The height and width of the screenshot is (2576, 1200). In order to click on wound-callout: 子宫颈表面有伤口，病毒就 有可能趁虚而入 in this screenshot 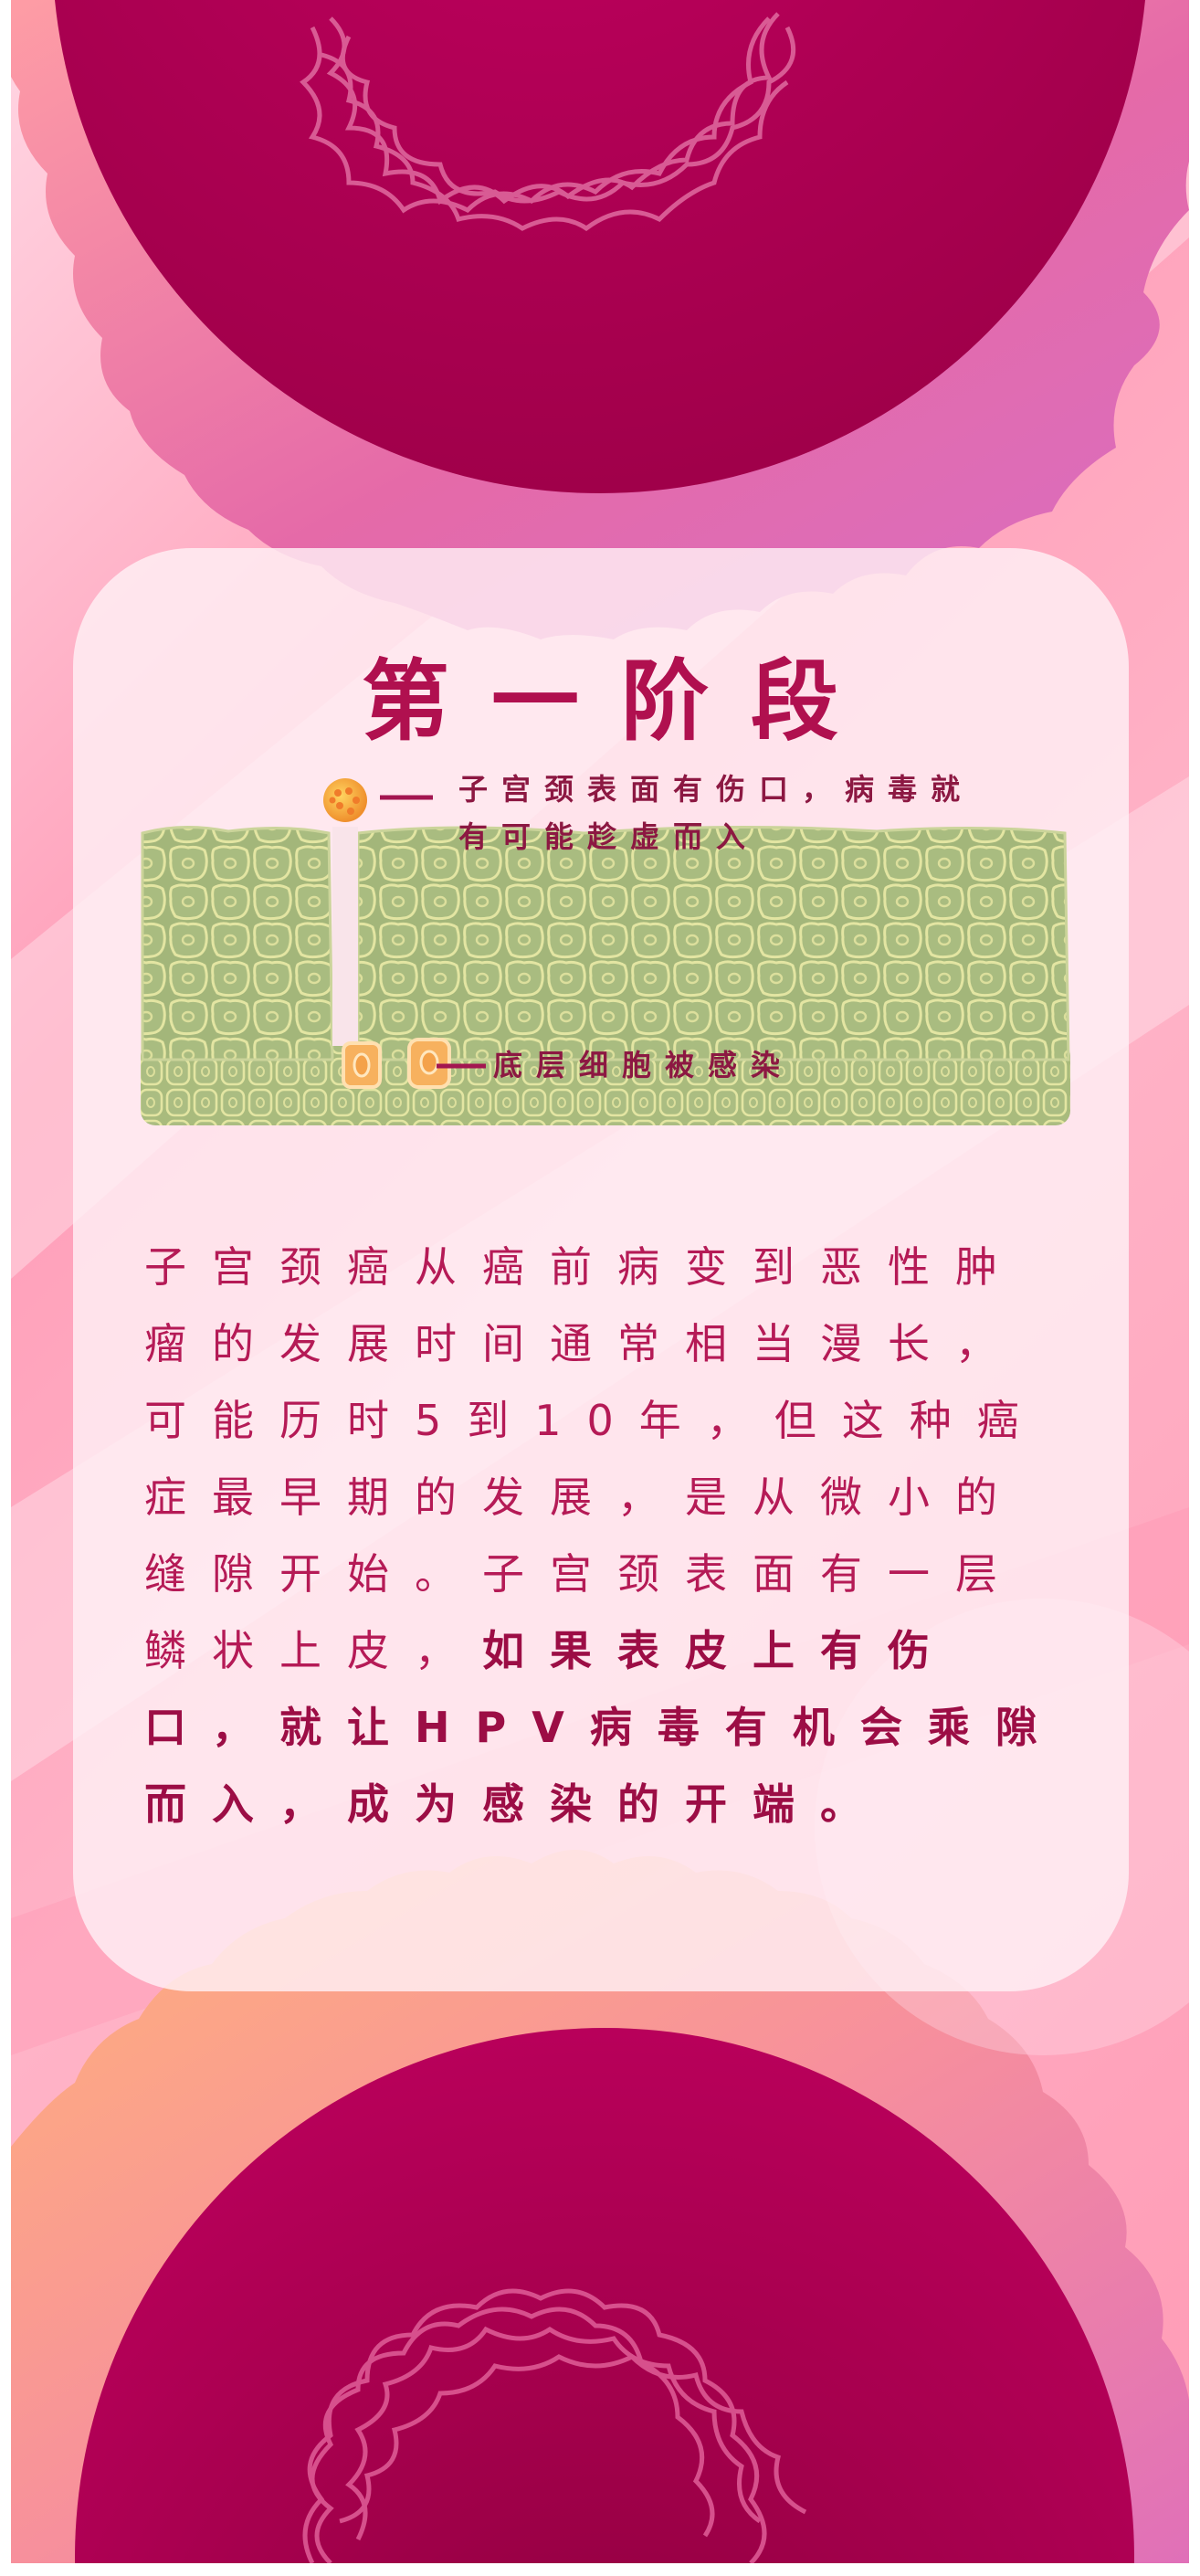, I will do `click(768, 812)`.